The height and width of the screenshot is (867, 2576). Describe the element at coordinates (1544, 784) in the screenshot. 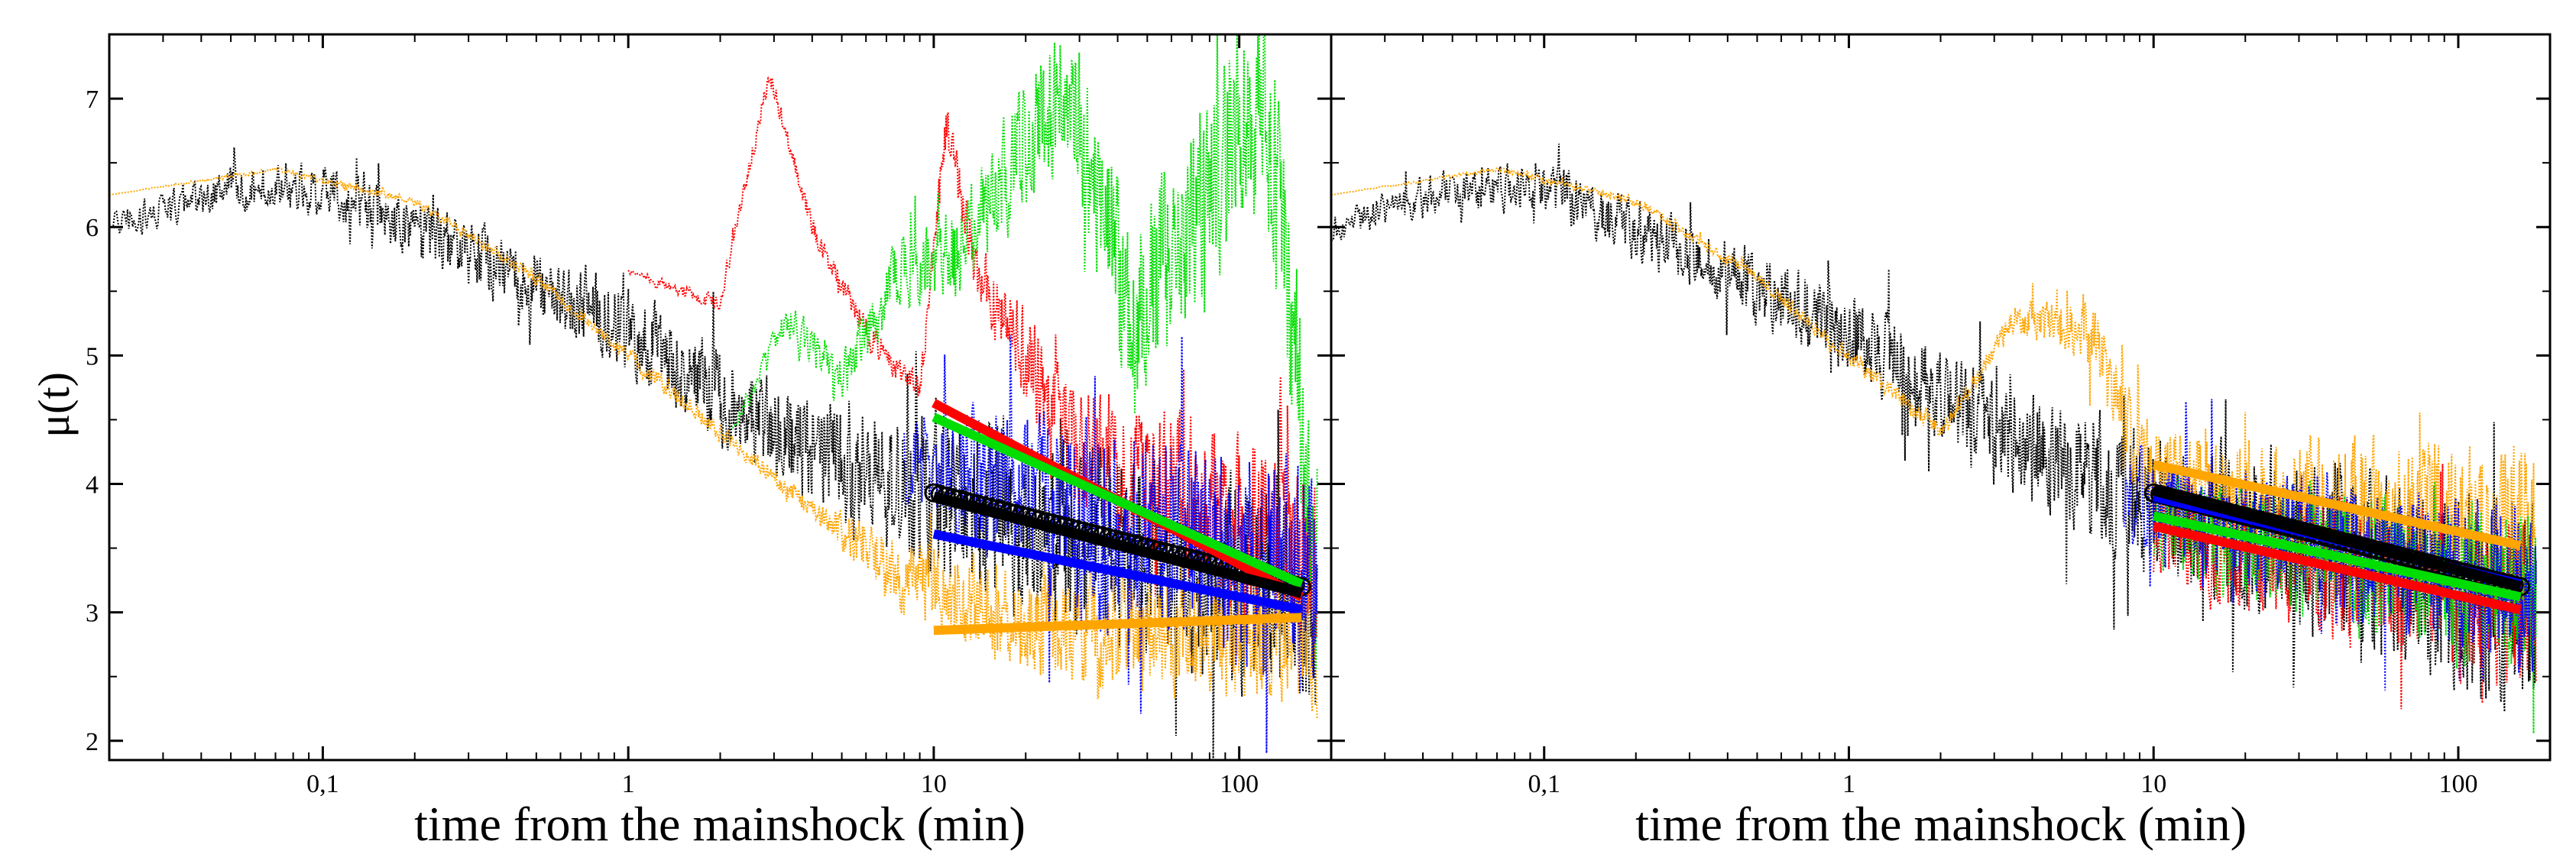

I see `right-x-tick-label: 0,1` at that location.